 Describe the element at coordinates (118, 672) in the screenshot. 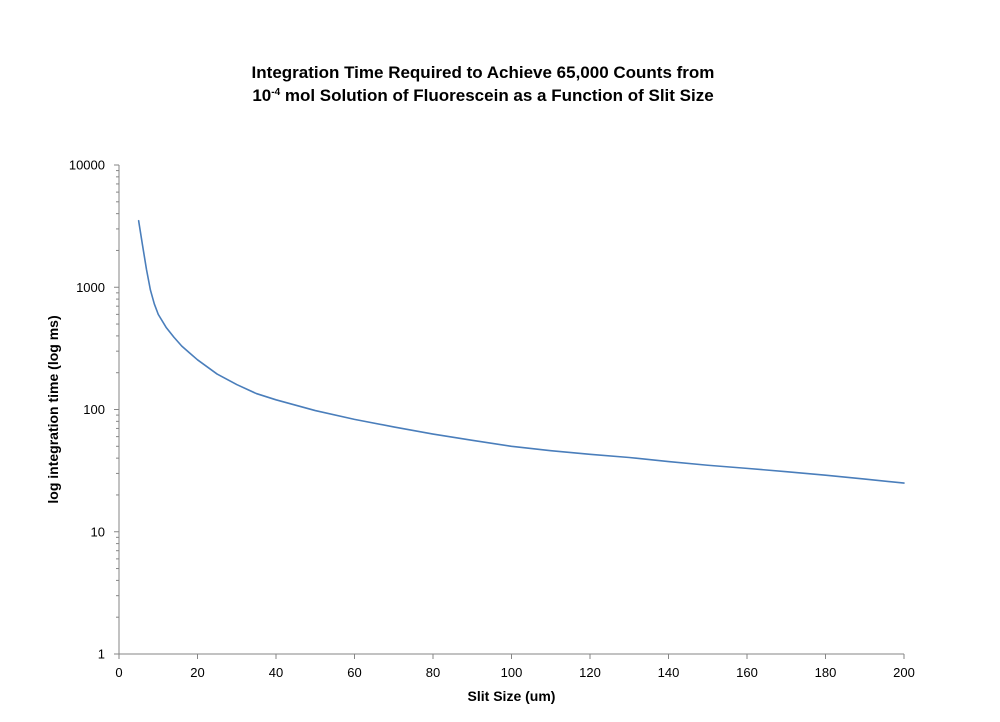

I see `x-tick-label: 0` at that location.